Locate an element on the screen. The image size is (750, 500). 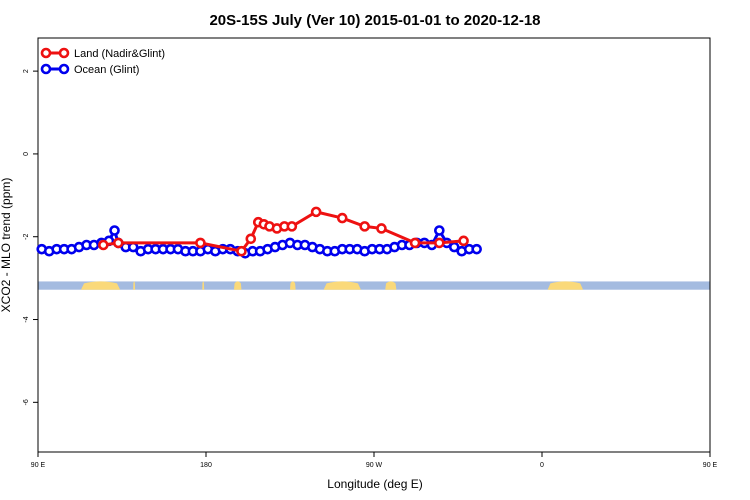
x-tick-label: 90 W is located at coordinates (374, 465).